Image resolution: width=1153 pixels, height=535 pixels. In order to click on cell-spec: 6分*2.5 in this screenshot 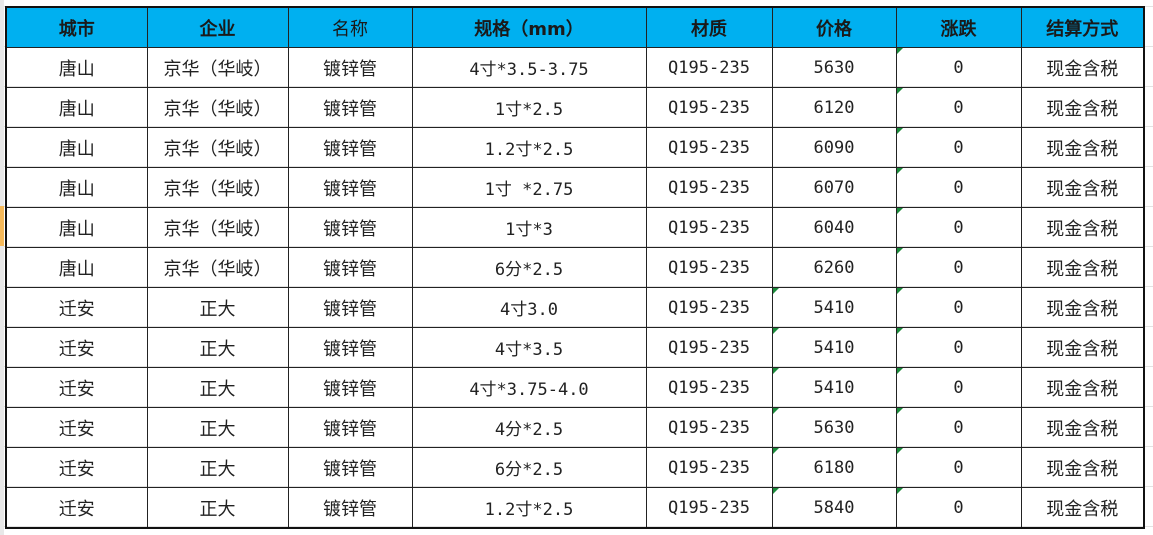, I will do `click(529, 467)`.